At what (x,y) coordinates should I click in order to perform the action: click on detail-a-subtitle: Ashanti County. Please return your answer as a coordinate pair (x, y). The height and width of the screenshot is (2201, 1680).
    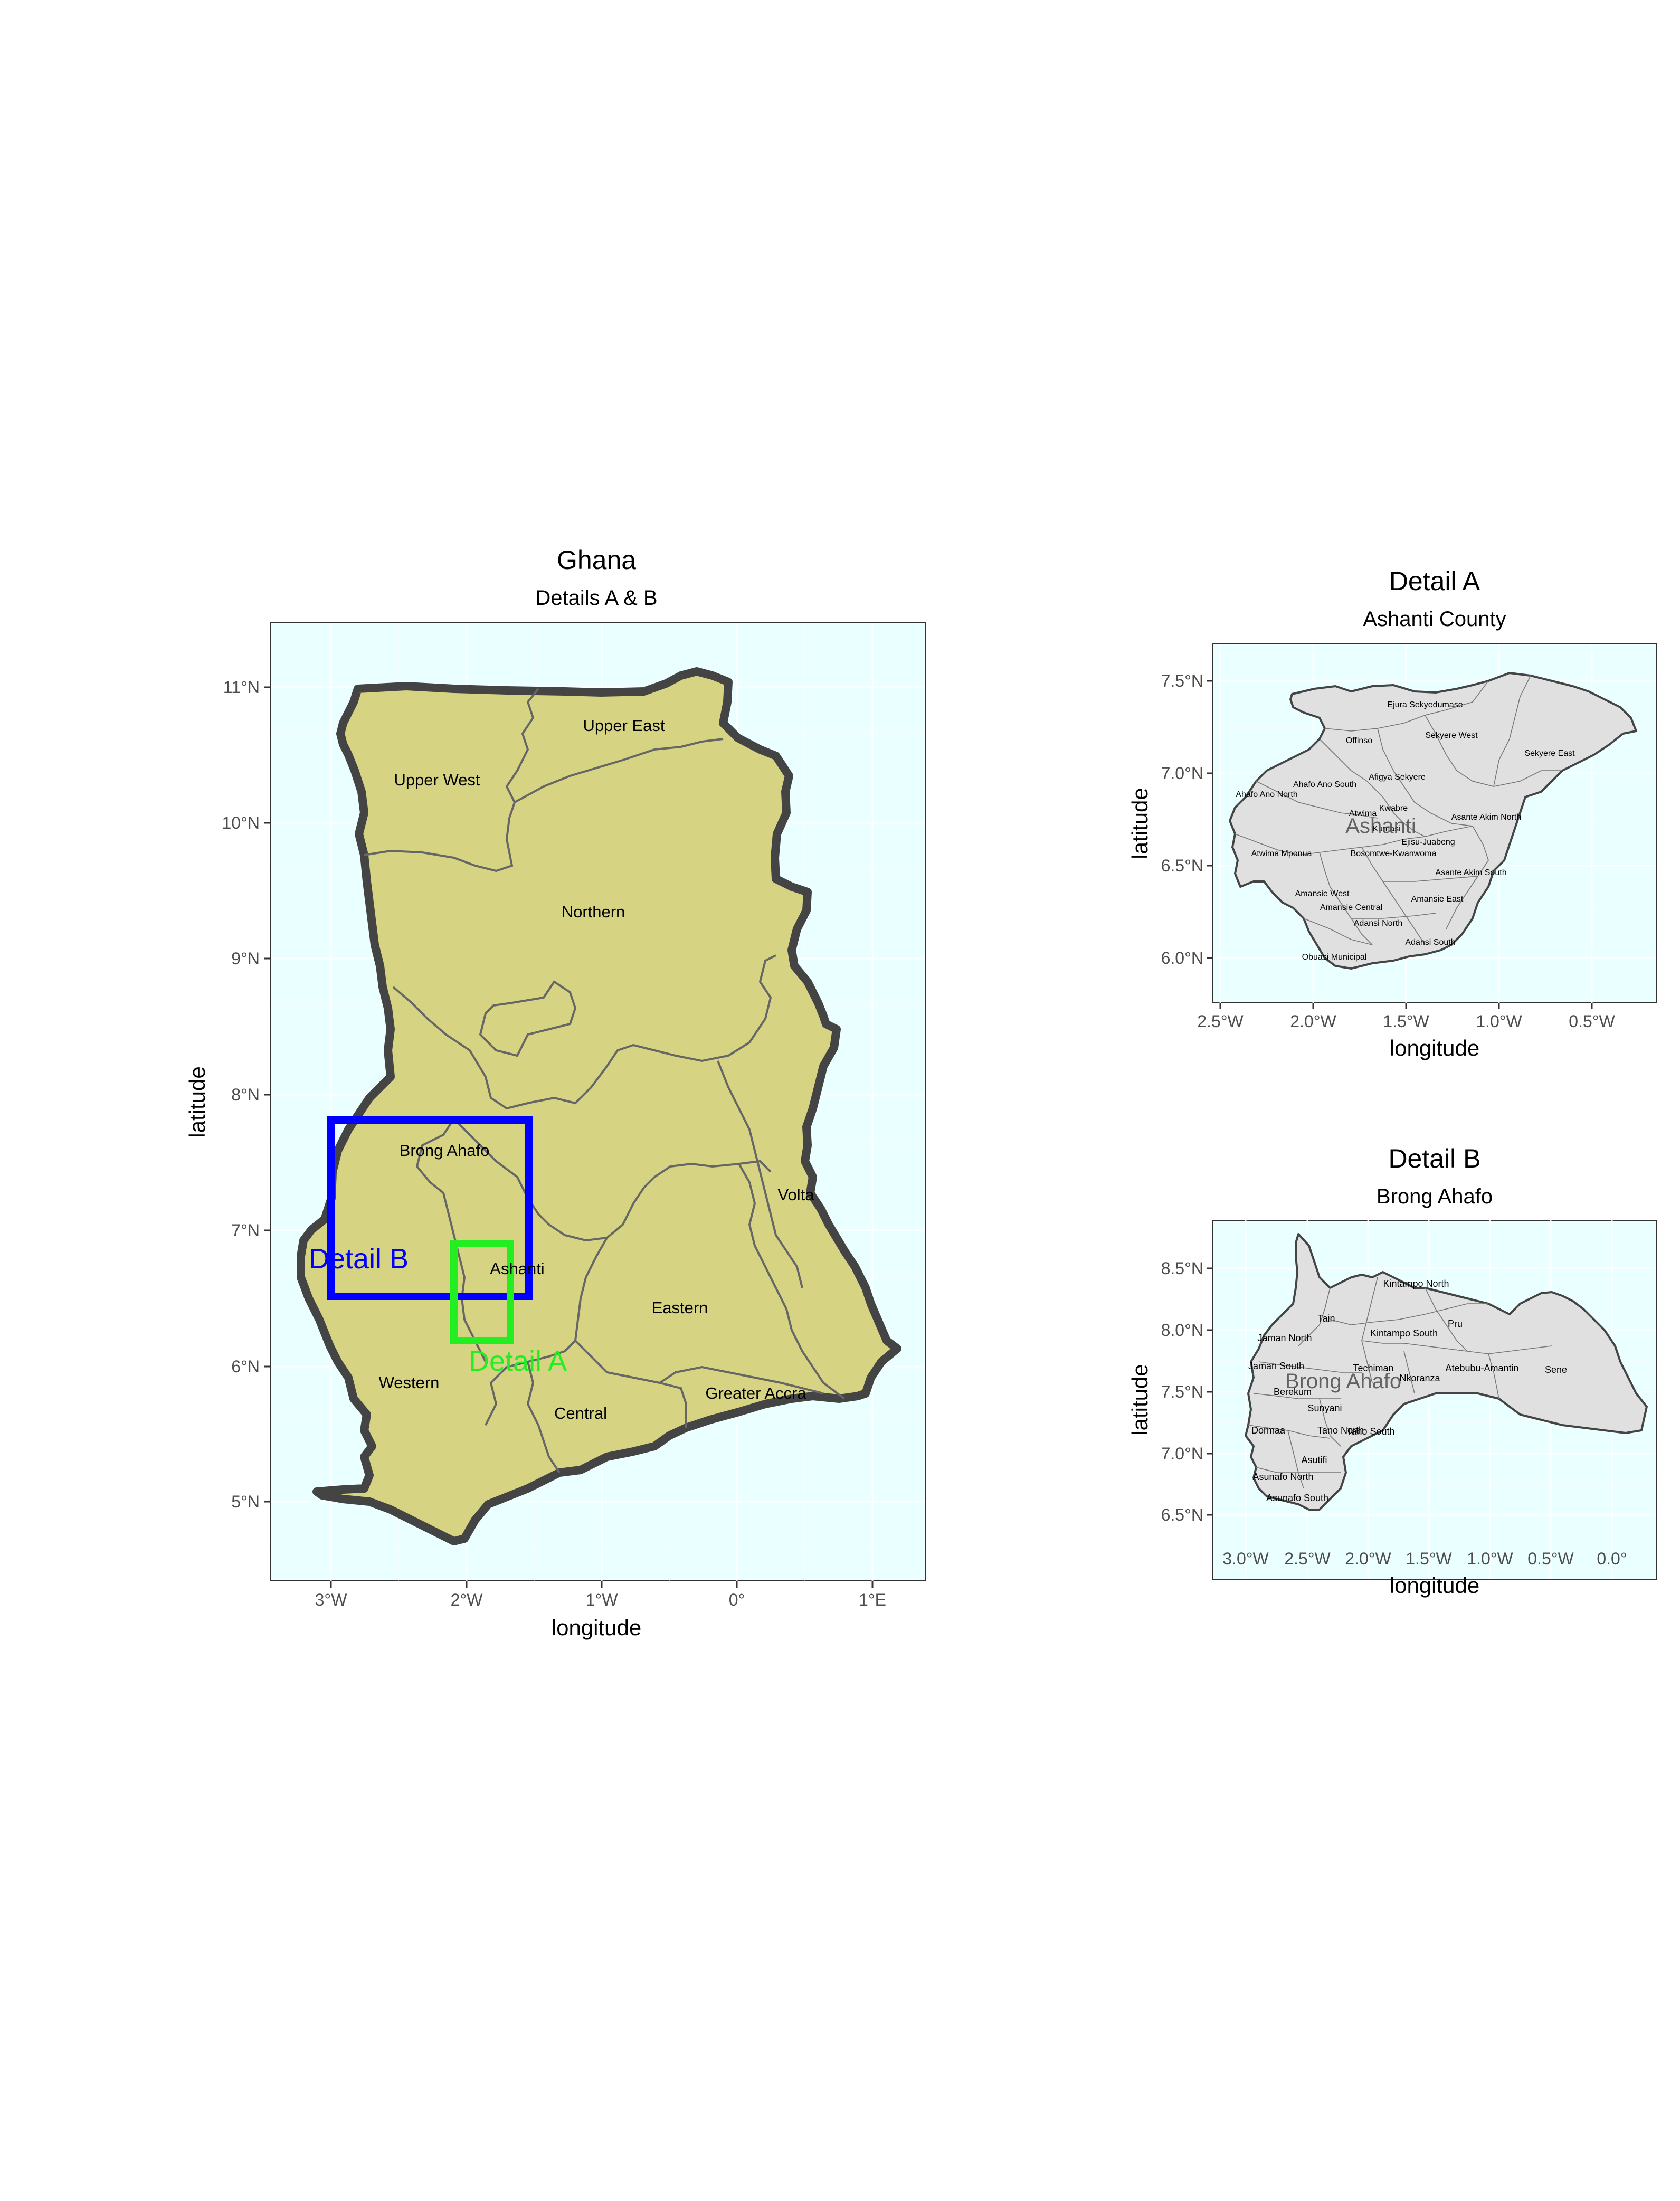
    Looking at the image, I should click on (1434, 619).